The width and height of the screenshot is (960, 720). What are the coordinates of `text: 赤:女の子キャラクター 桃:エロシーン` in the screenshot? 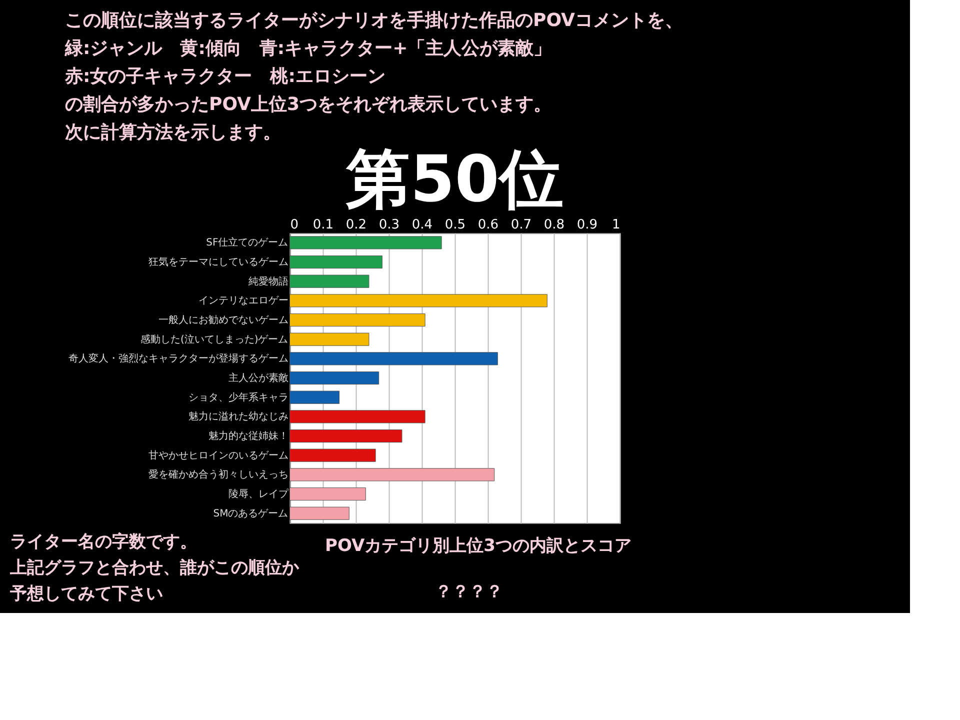 It's located at (225, 76).